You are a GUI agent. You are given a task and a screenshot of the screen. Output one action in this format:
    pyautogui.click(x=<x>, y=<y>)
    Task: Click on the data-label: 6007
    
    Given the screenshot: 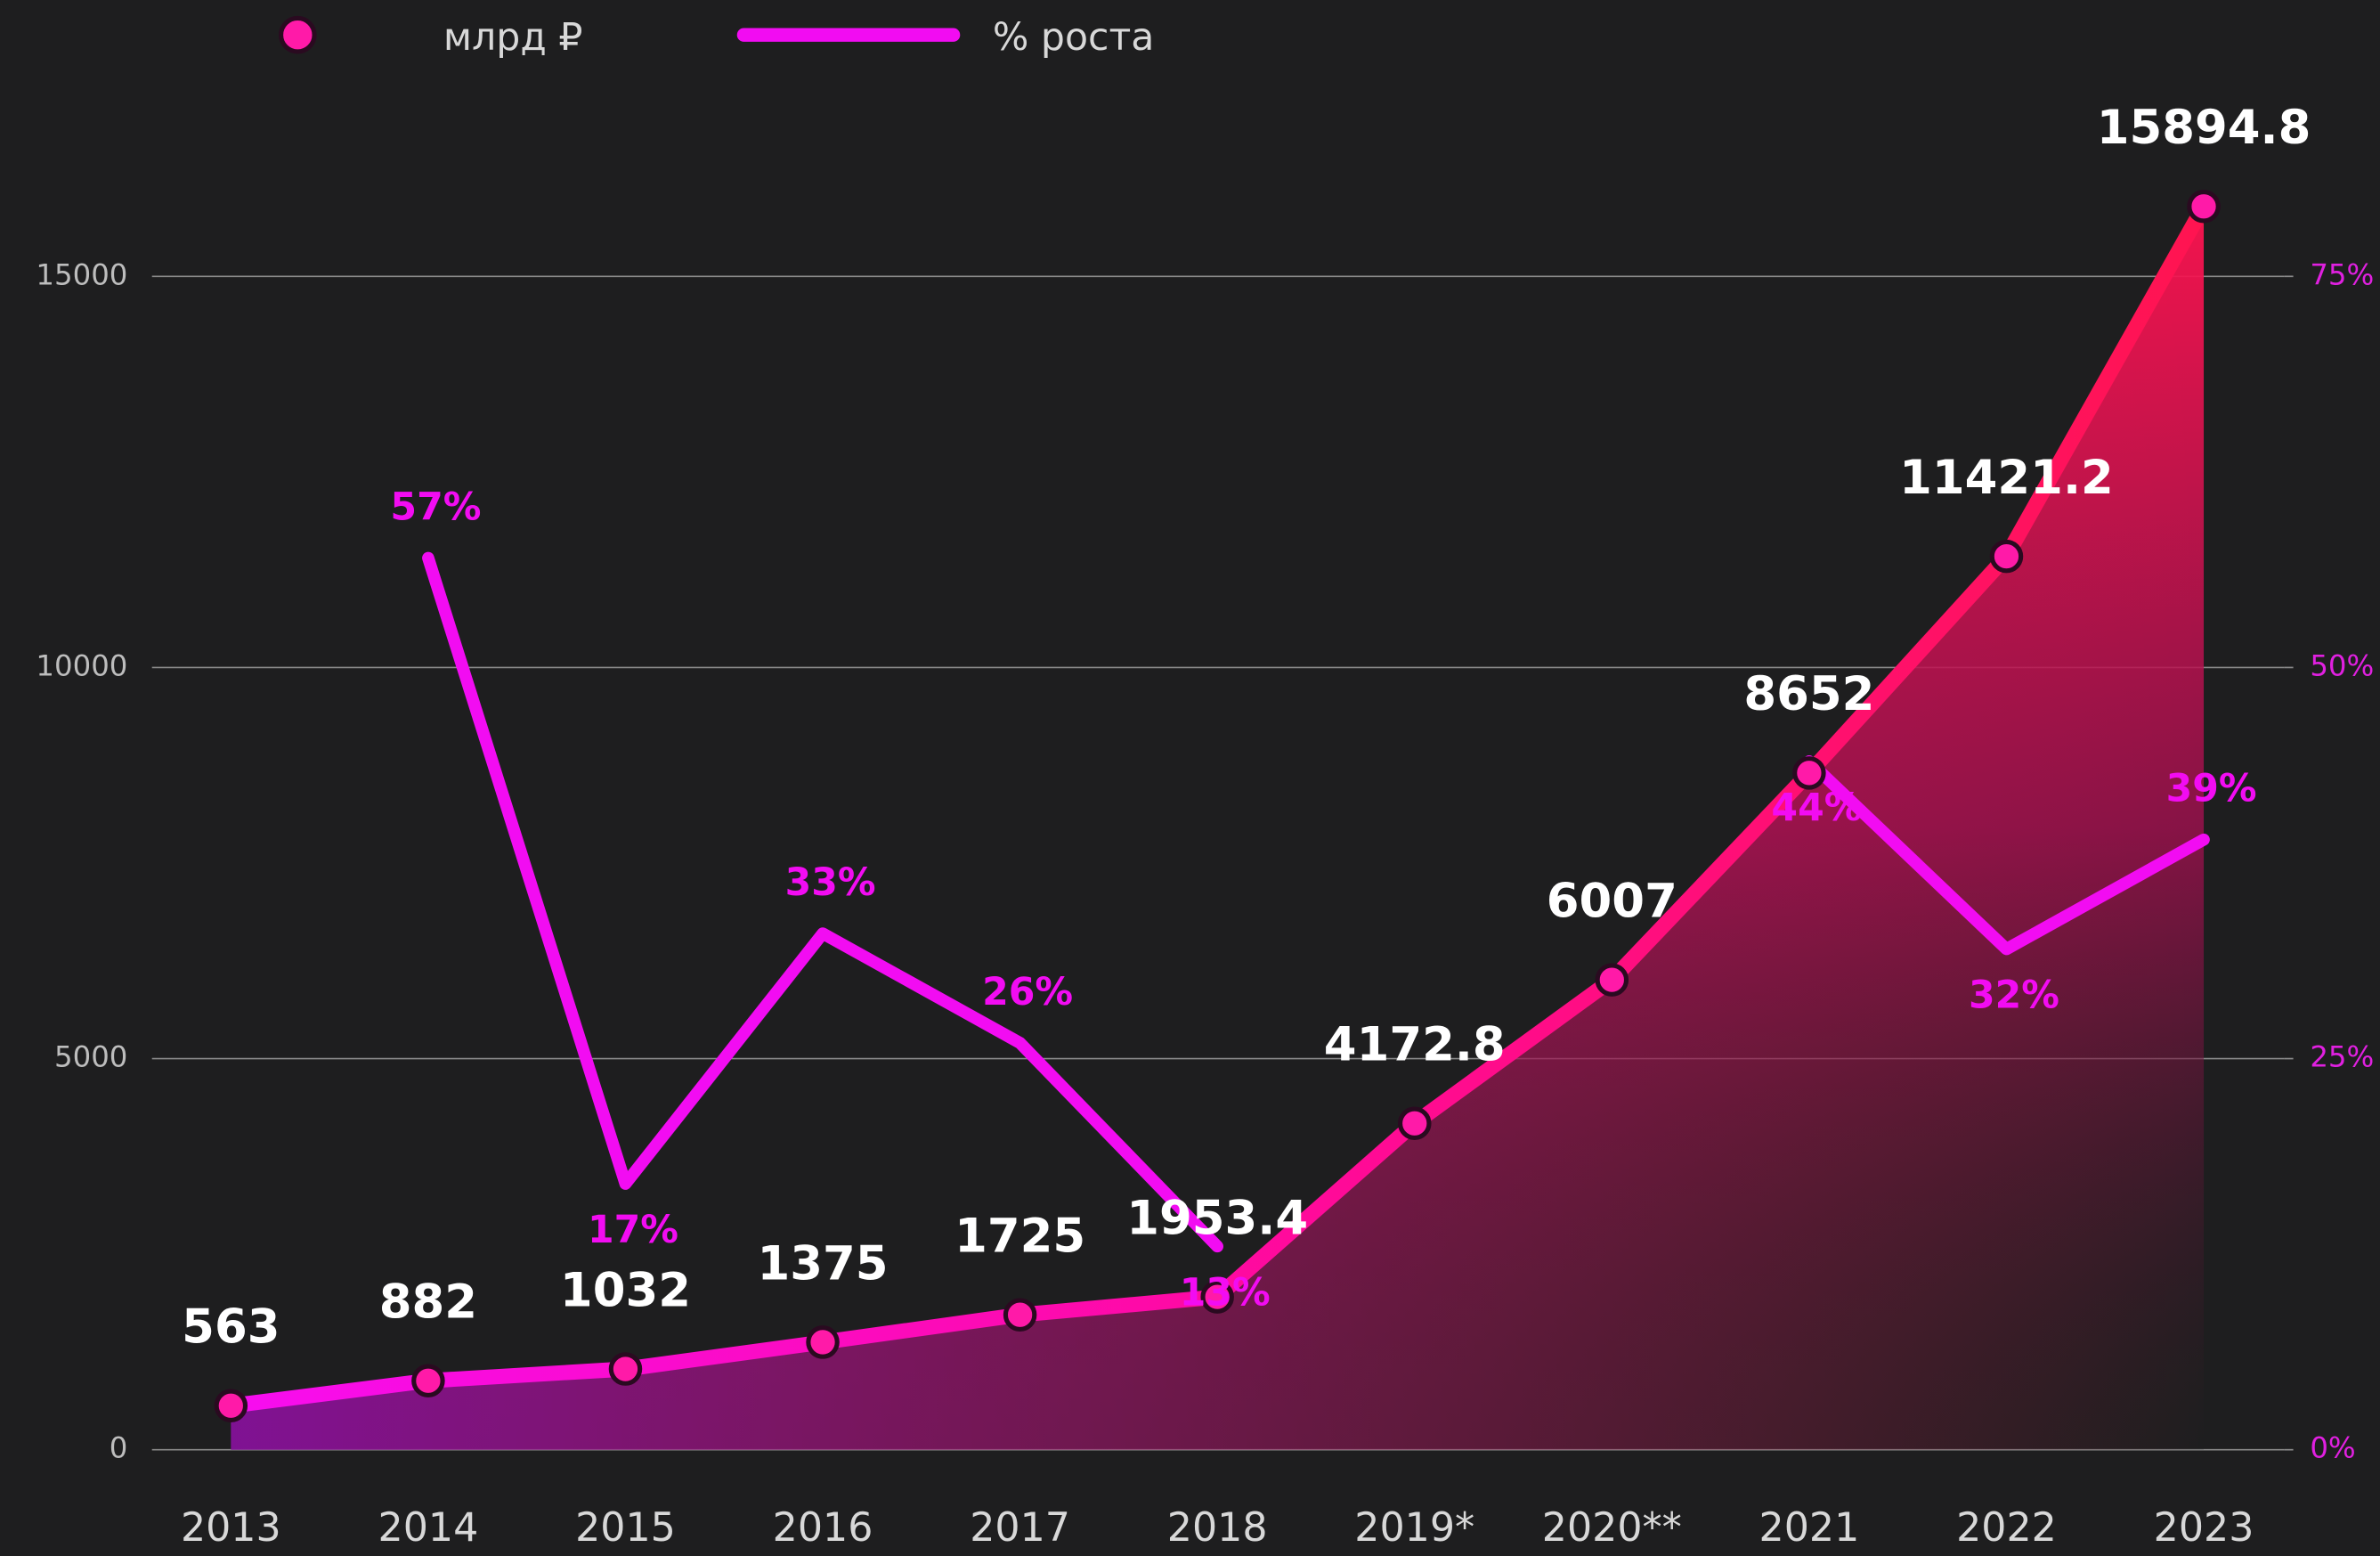 What is the action you would take?
    pyautogui.click(x=1612, y=902)
    